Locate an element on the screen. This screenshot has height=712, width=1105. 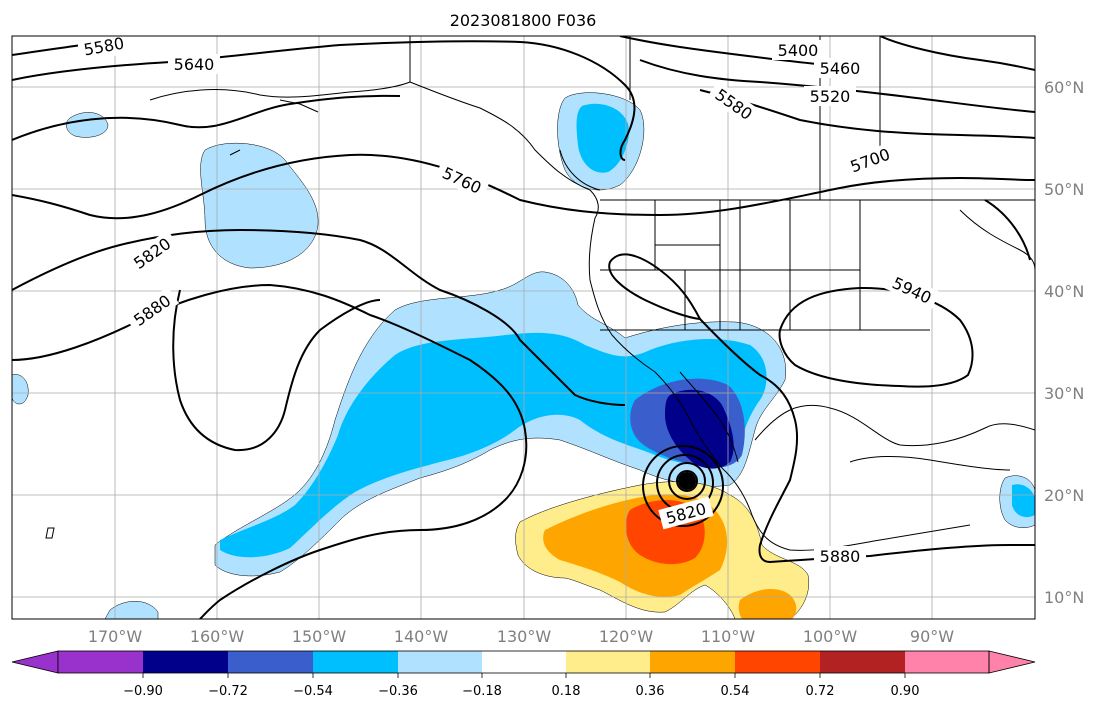
colorbar-ticks is located at coordinates (524, 675).